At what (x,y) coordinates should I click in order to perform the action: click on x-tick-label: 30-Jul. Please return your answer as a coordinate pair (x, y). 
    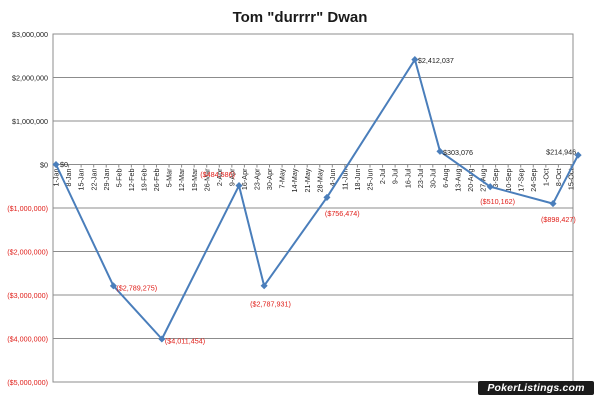
    Looking at the image, I should click on (432, 178).